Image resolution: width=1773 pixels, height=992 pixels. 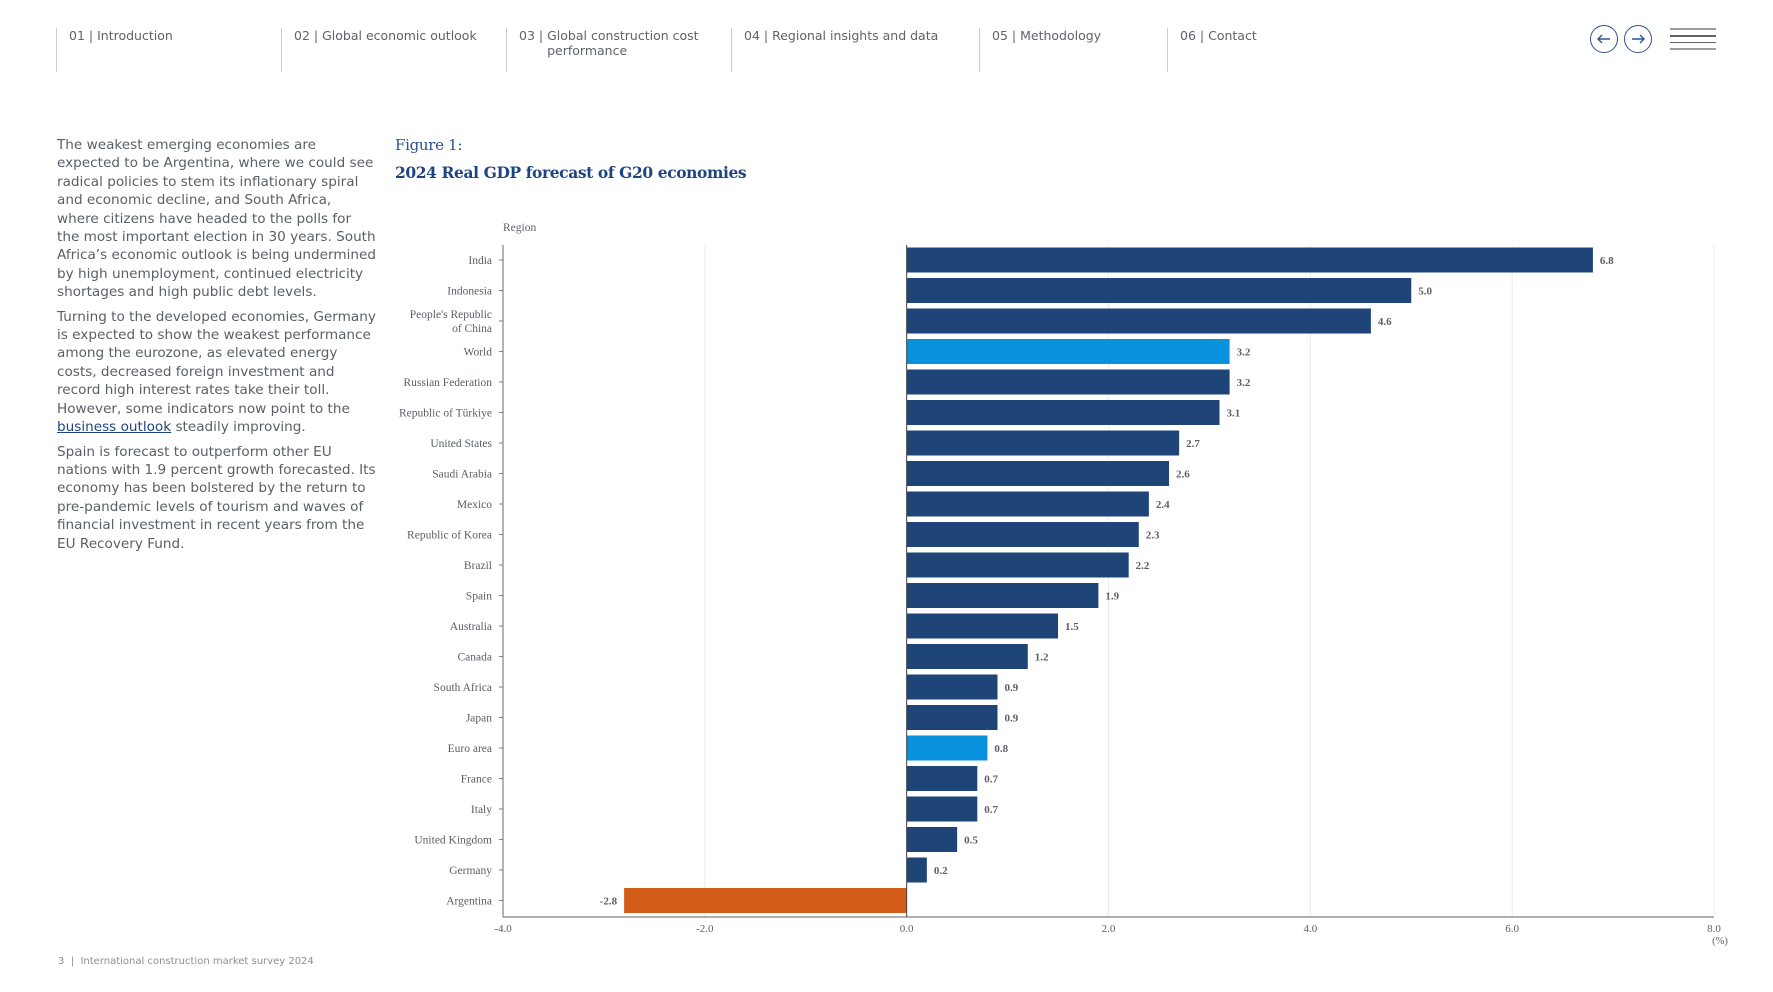 What do you see at coordinates (61, 961) in the screenshot?
I see `page-number: 3` at bounding box center [61, 961].